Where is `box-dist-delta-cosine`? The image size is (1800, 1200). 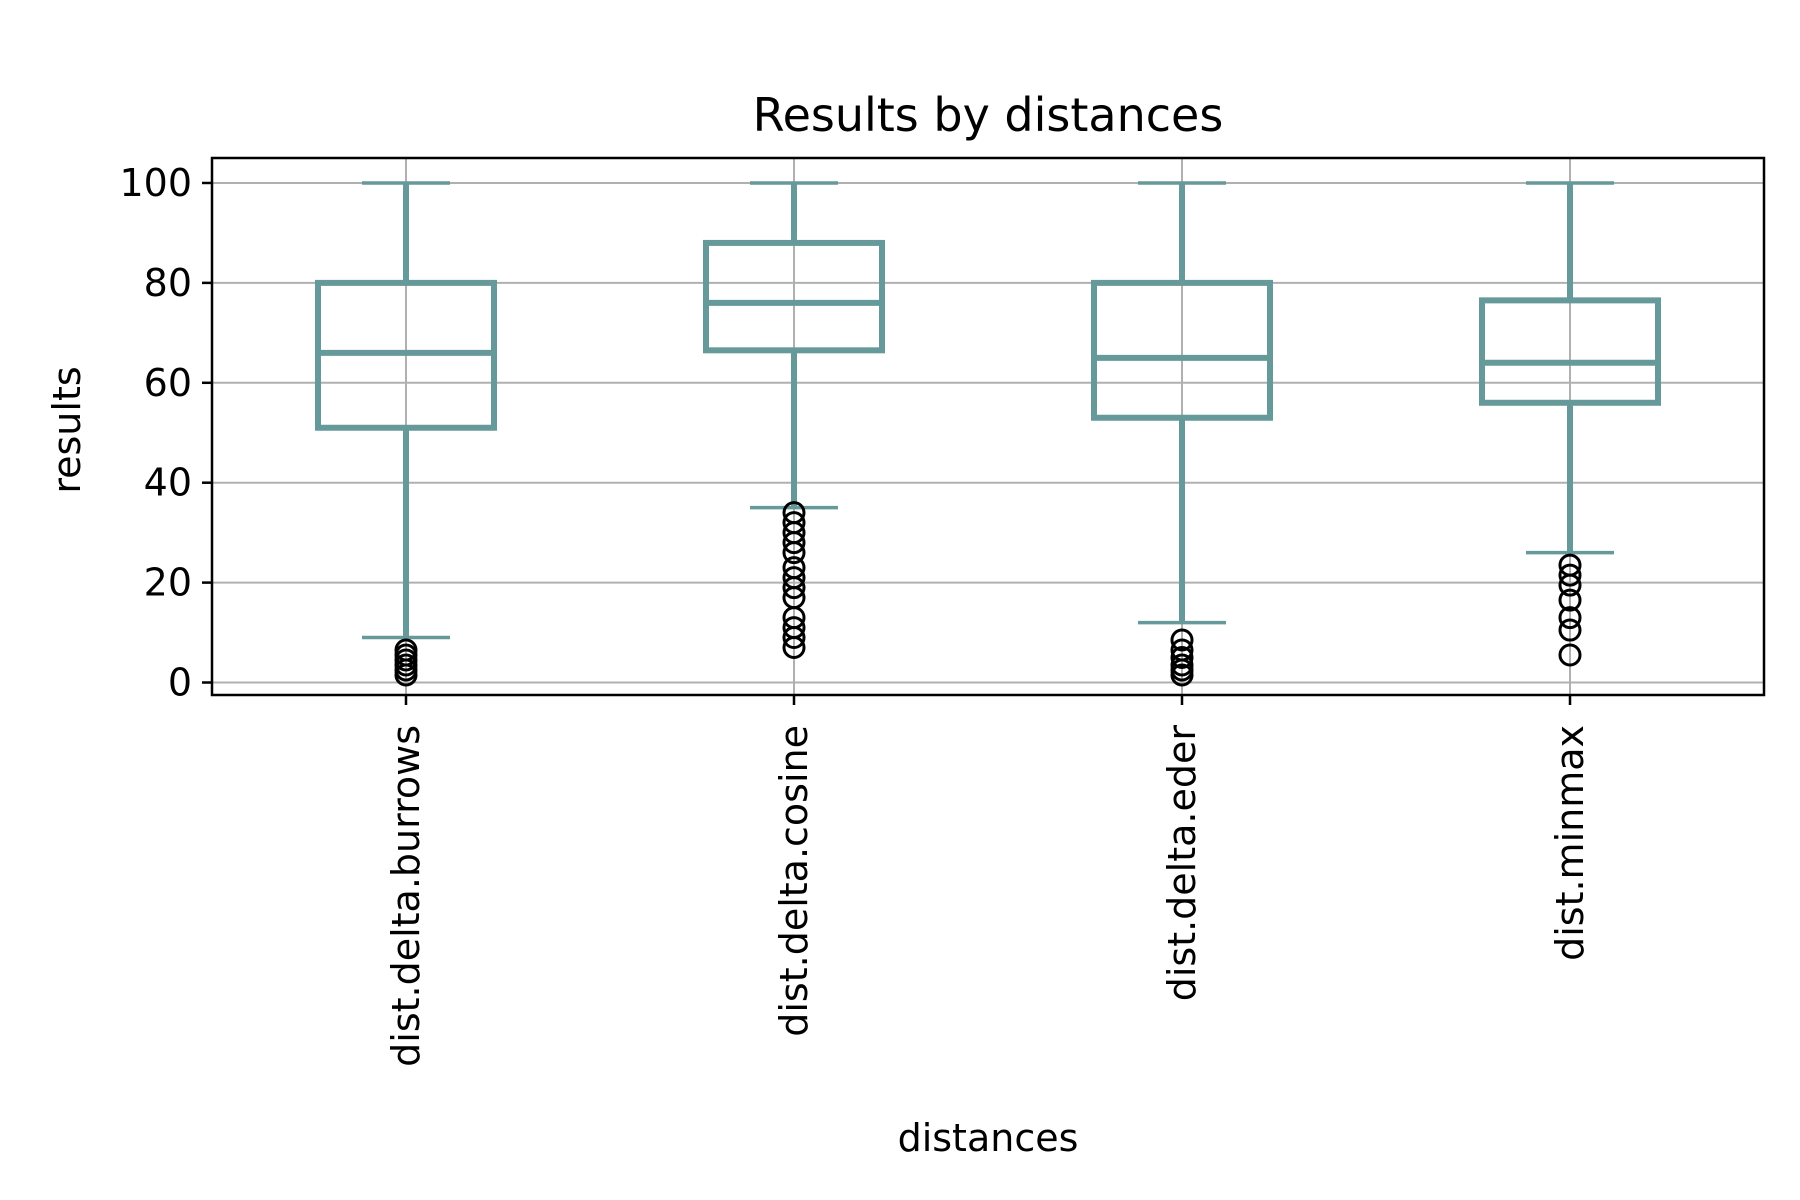
box-dist-delta-cosine is located at coordinates (794, 420).